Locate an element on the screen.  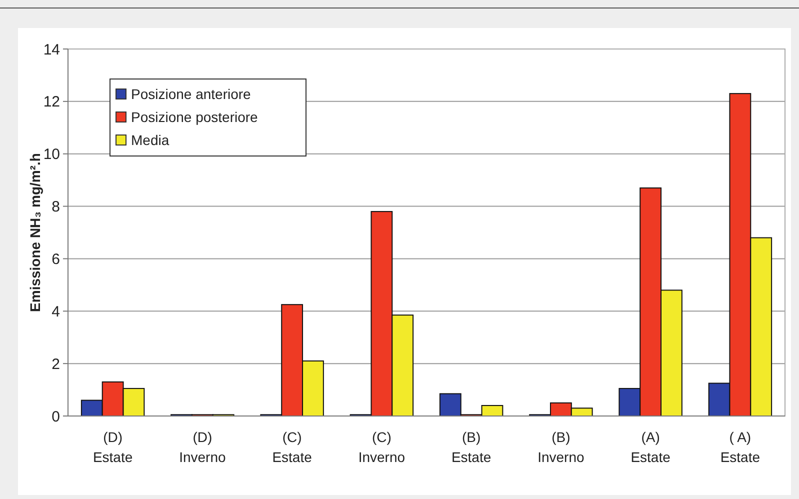
x-tick-label: (C) Estate is located at coordinates (292, 447).